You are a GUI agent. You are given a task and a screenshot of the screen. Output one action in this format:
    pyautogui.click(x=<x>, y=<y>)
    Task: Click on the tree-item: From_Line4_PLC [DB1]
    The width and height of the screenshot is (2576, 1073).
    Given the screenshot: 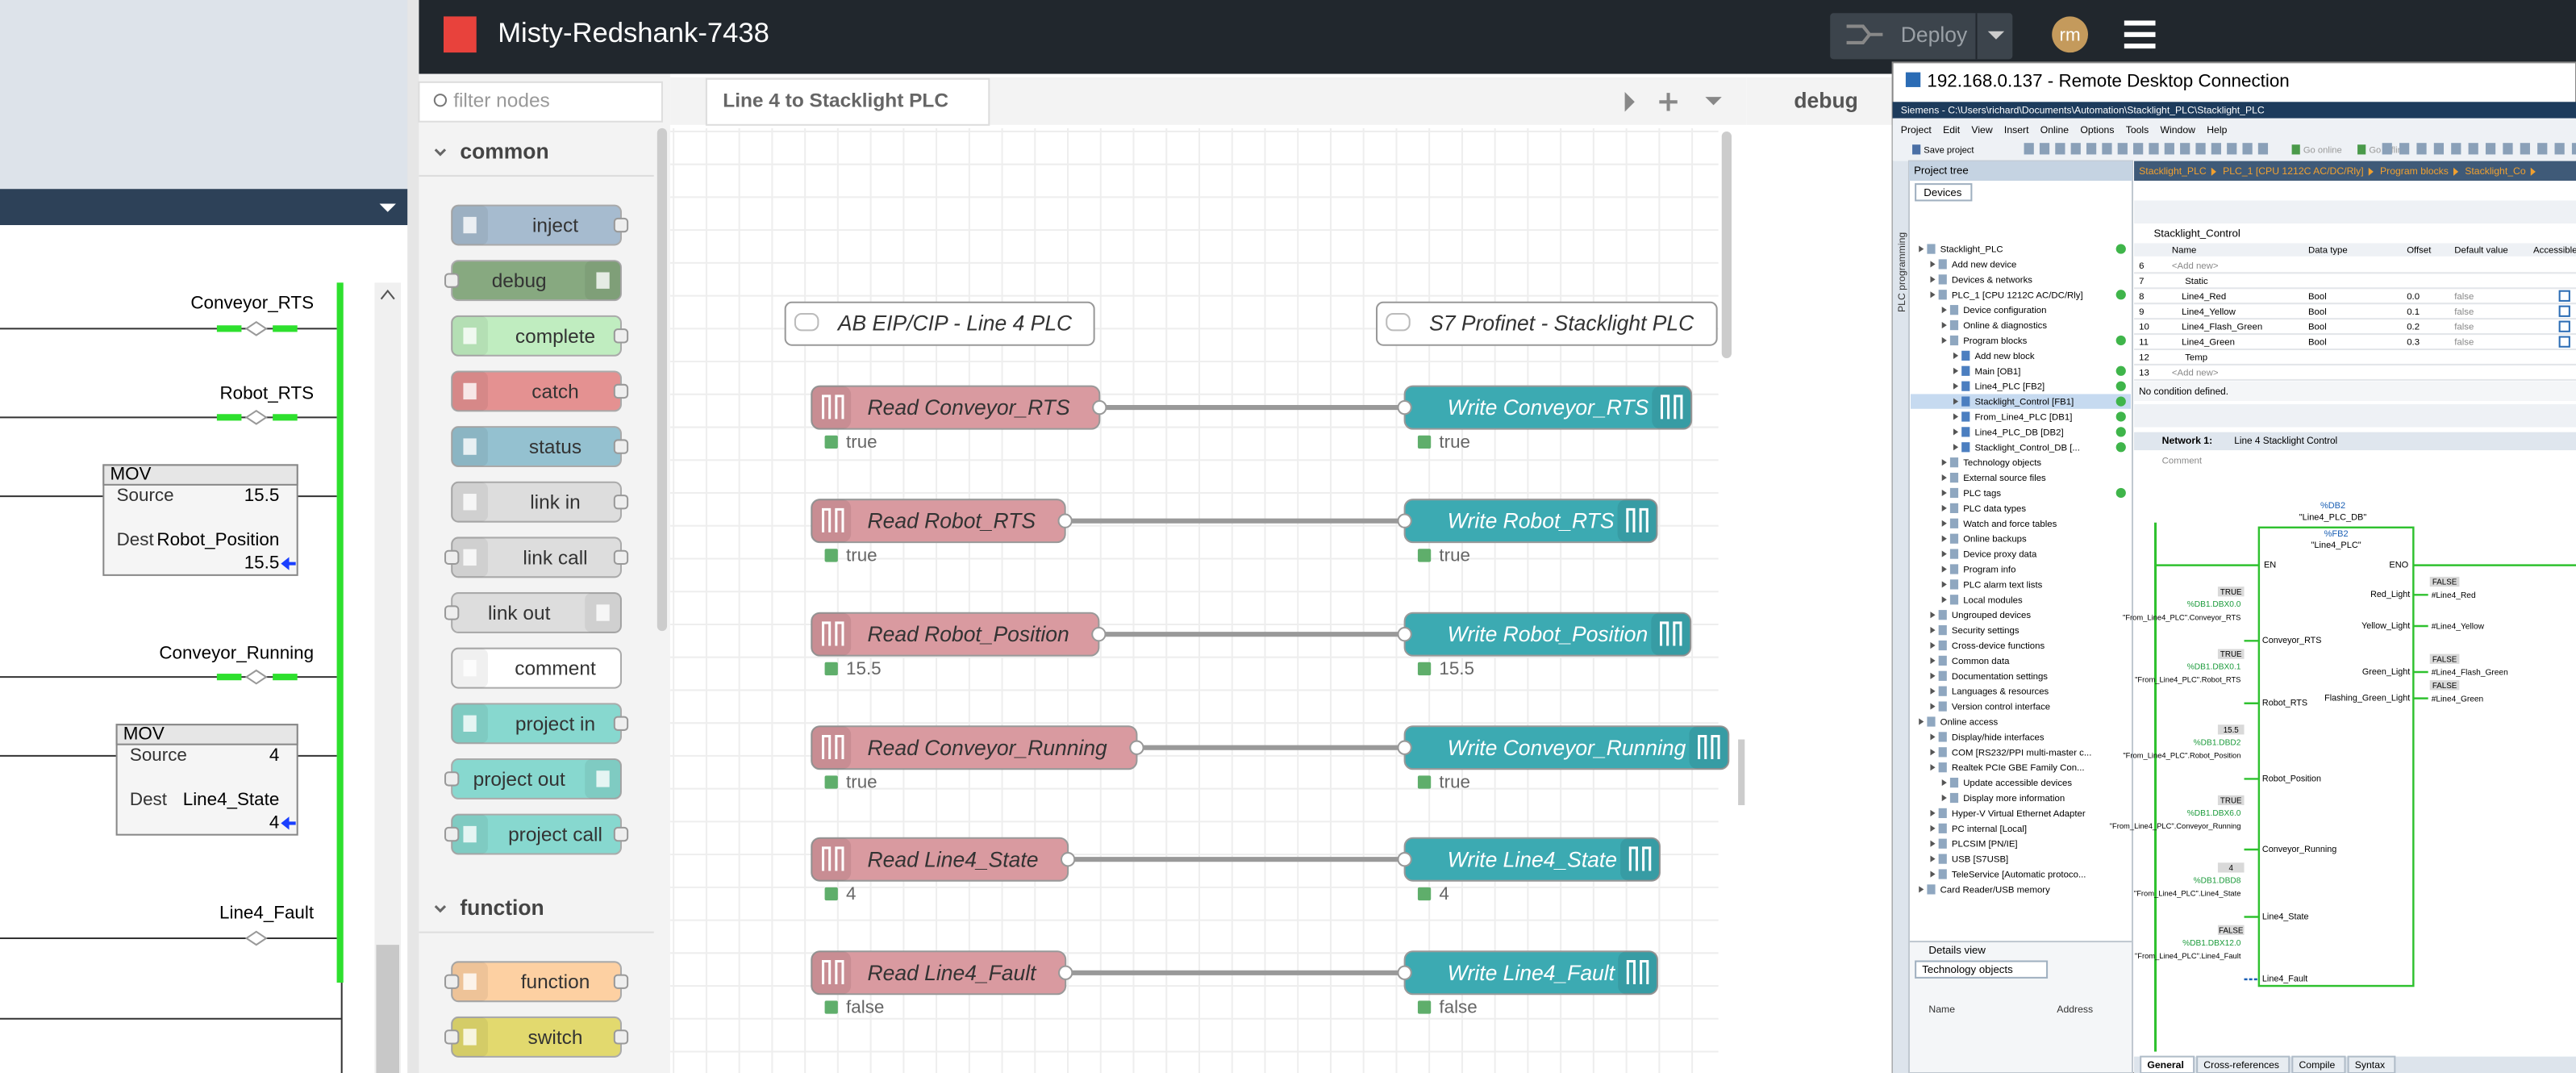 What is the action you would take?
    pyautogui.click(x=2023, y=418)
    